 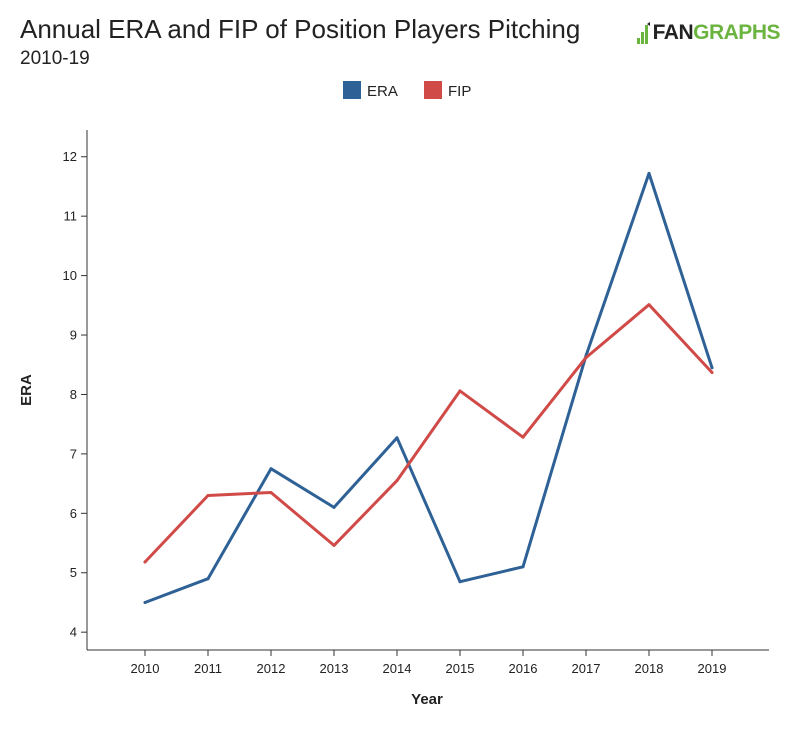 What do you see at coordinates (70, 275) in the screenshot?
I see `y-tick-label: 10` at bounding box center [70, 275].